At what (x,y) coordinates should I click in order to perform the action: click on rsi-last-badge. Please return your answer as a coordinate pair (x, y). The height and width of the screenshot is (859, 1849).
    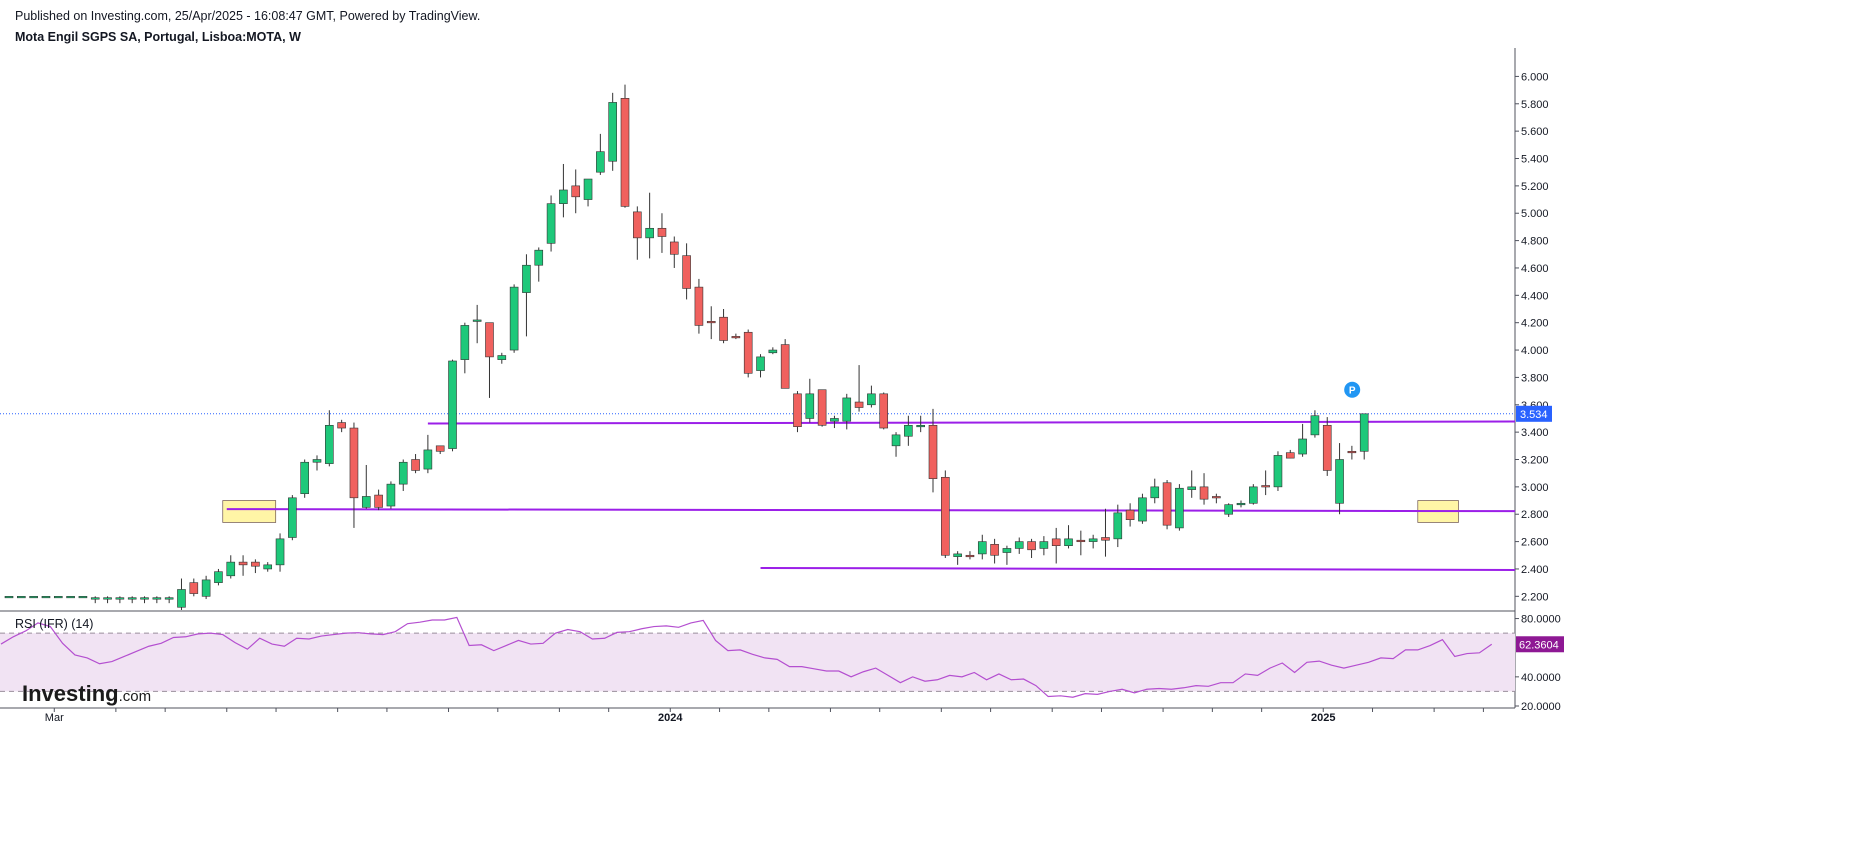
    Looking at the image, I should click on (1540, 644).